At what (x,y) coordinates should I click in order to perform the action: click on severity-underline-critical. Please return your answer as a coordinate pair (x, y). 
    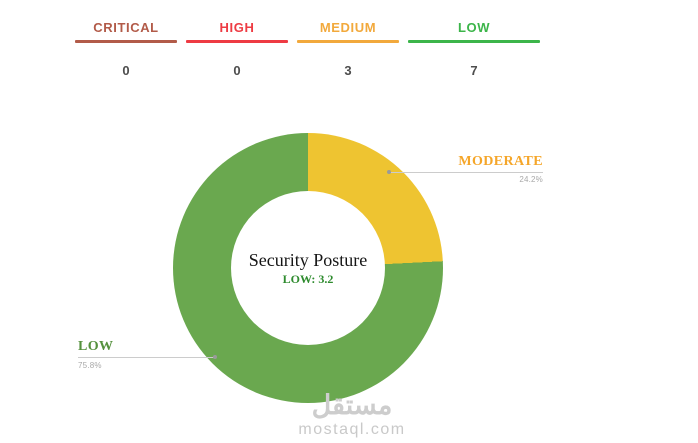
    Looking at the image, I should click on (126, 41).